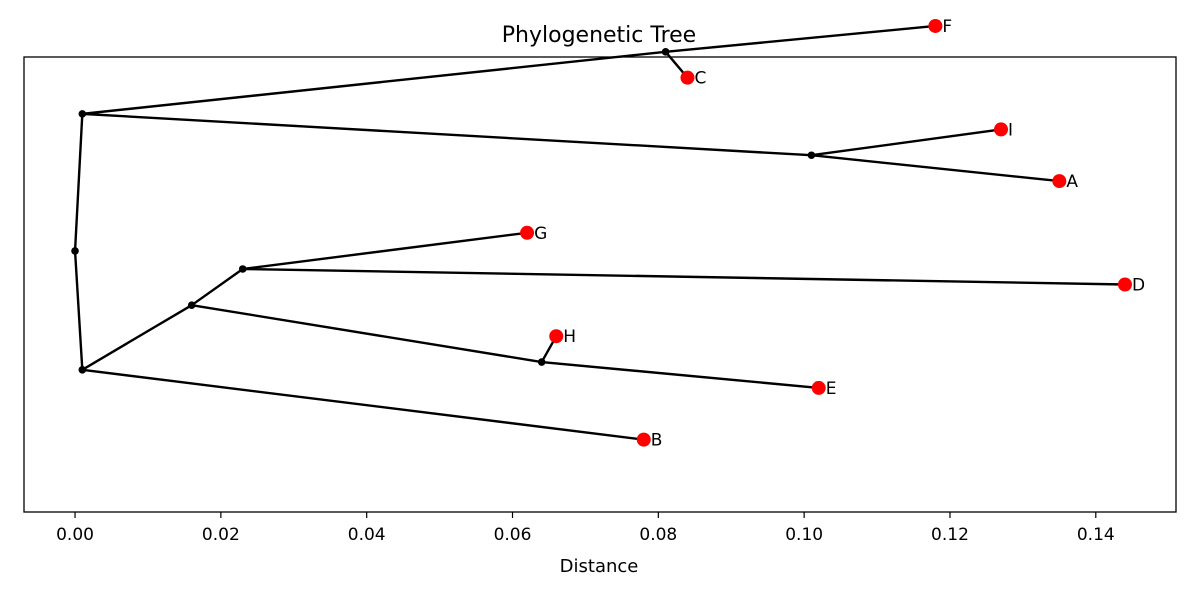 The width and height of the screenshot is (1200, 600). I want to click on leaf-label-C: C, so click(700, 79).